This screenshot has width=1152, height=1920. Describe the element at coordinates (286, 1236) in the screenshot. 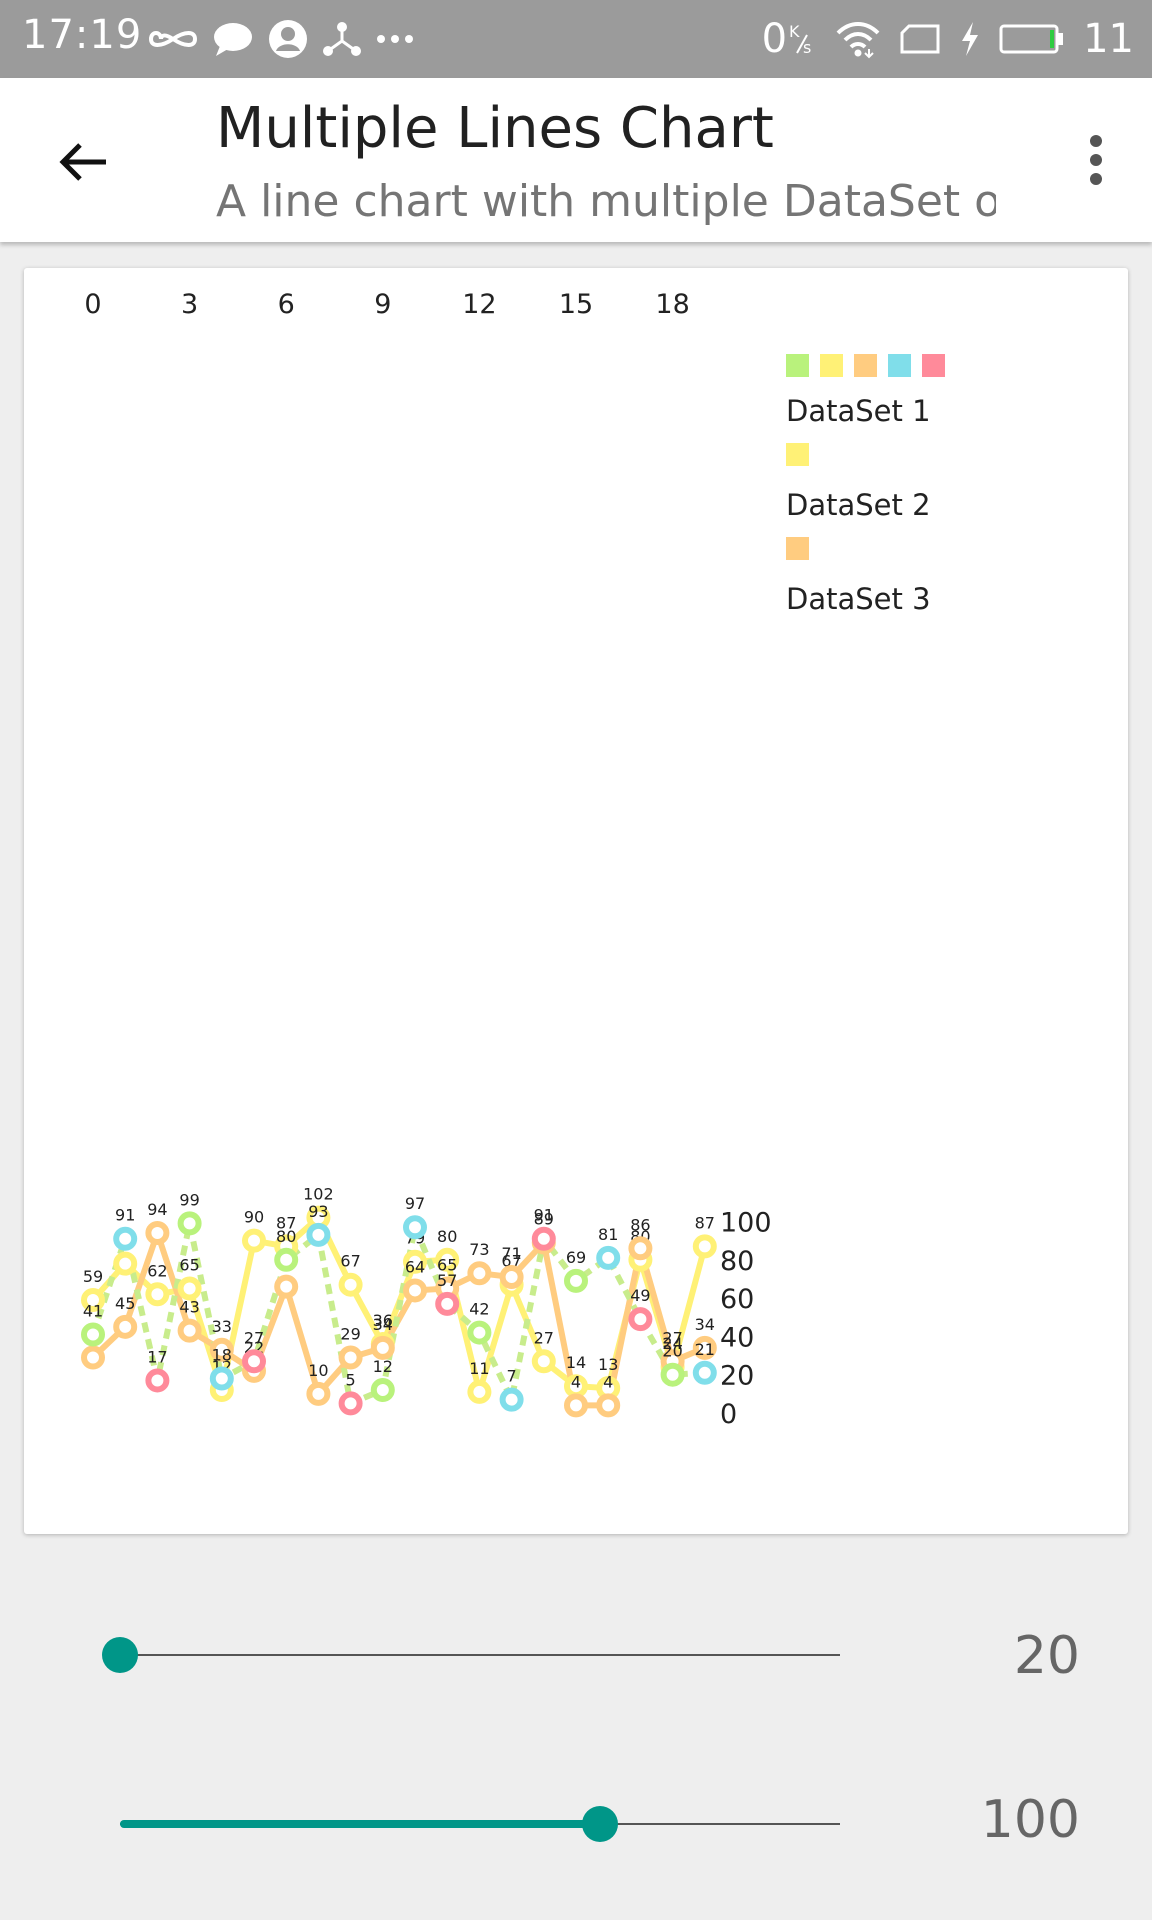

I see `data-label: 80` at that location.